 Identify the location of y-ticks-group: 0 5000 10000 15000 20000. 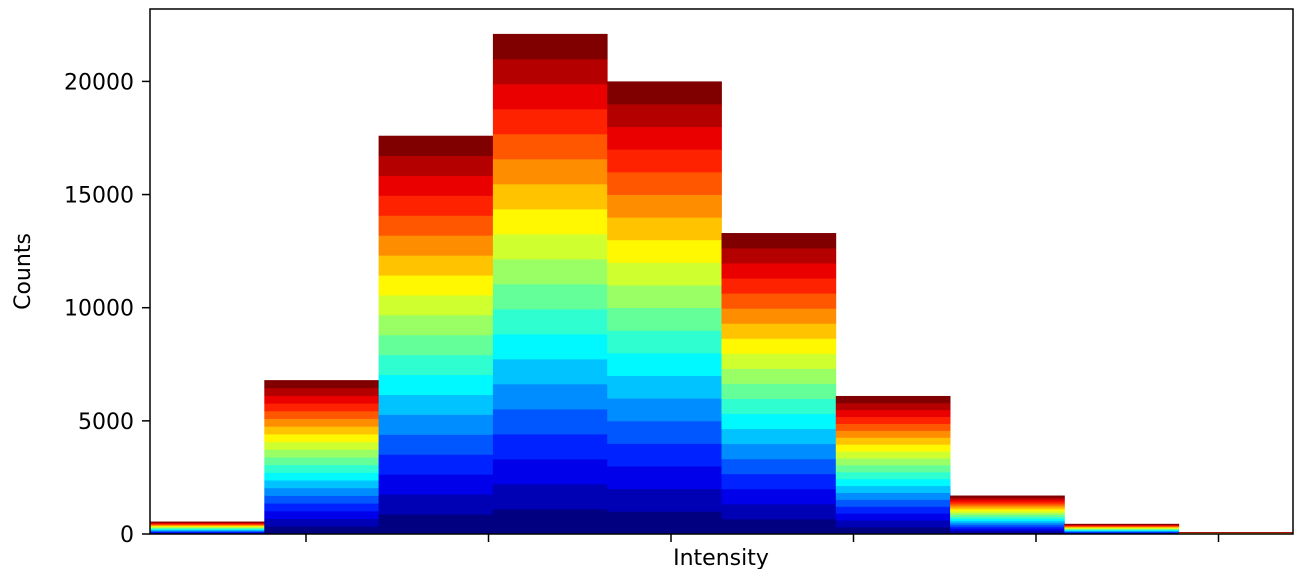
(107, 309).